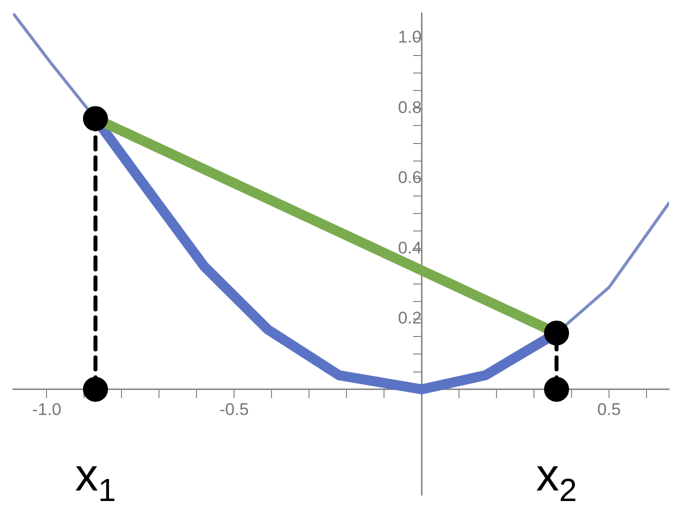 This screenshot has height=508, width=682. I want to click on y-tick-label: 0.6, so click(410, 178).